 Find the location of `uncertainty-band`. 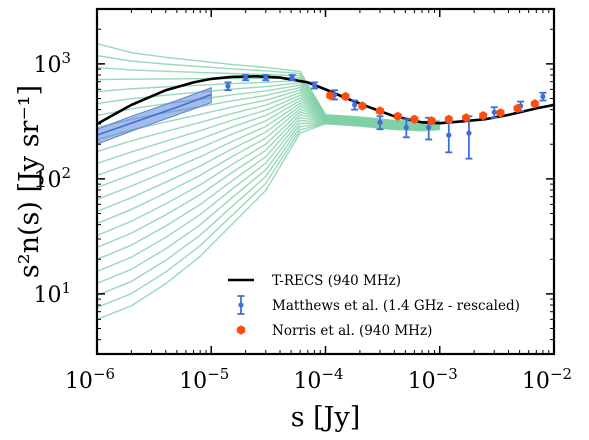

uncertainty-band is located at coordinates (154, 116).